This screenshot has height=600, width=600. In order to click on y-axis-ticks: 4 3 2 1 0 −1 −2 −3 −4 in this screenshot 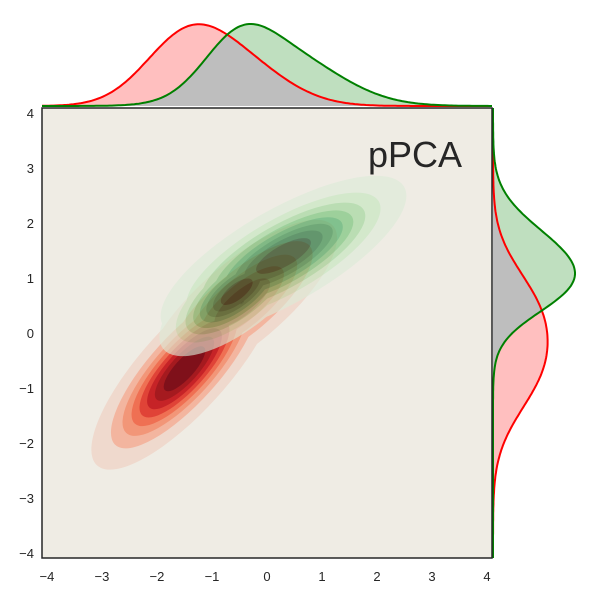, I will do `click(26, 333)`.